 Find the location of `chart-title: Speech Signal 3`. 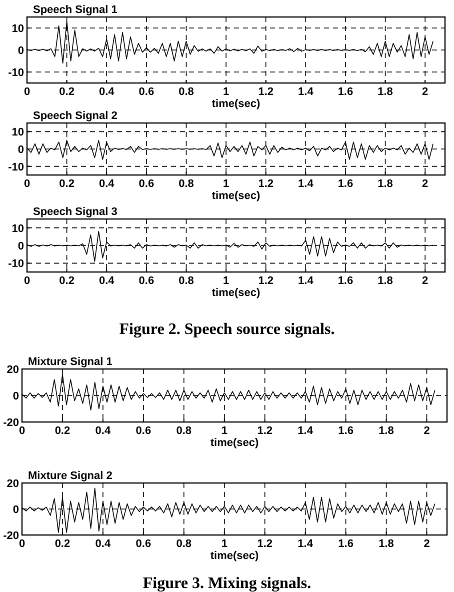

chart-title: Speech Signal 3 is located at coordinates (75, 212).